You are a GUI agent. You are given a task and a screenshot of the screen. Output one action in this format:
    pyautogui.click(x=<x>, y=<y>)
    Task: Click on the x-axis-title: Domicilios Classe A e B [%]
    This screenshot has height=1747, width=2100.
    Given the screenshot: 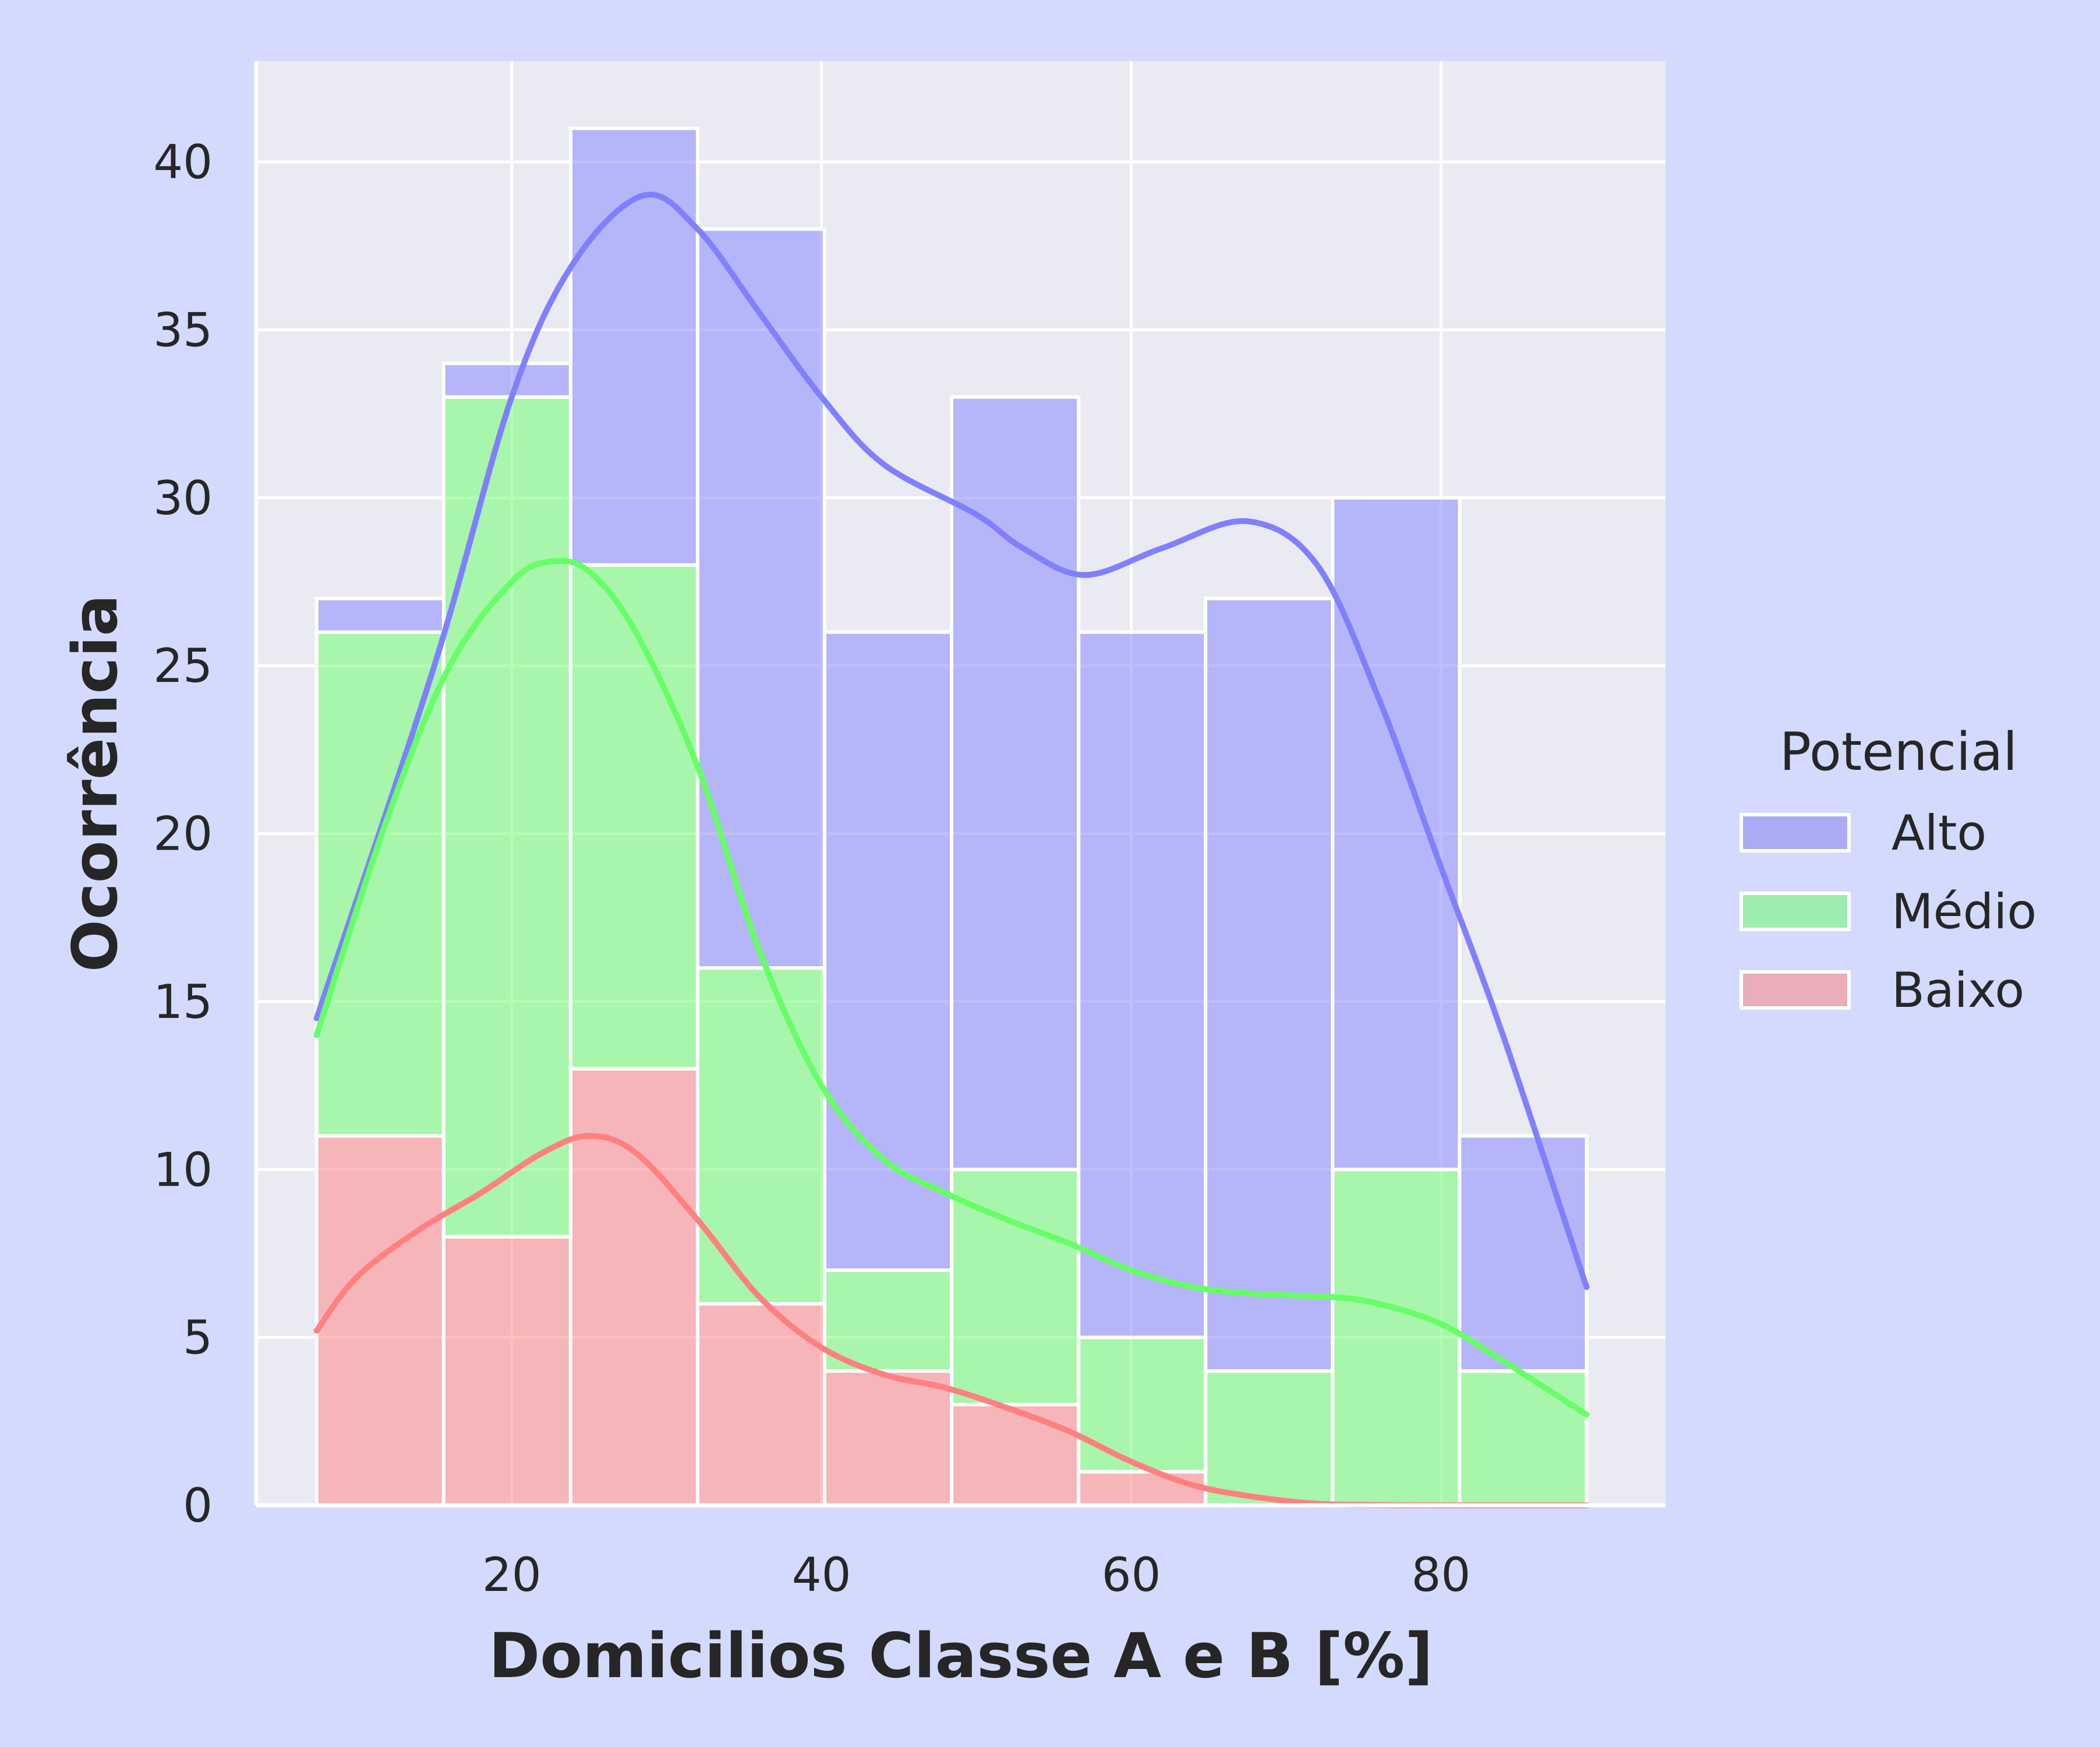 What is the action you would take?
    pyautogui.click(x=961, y=1656)
    